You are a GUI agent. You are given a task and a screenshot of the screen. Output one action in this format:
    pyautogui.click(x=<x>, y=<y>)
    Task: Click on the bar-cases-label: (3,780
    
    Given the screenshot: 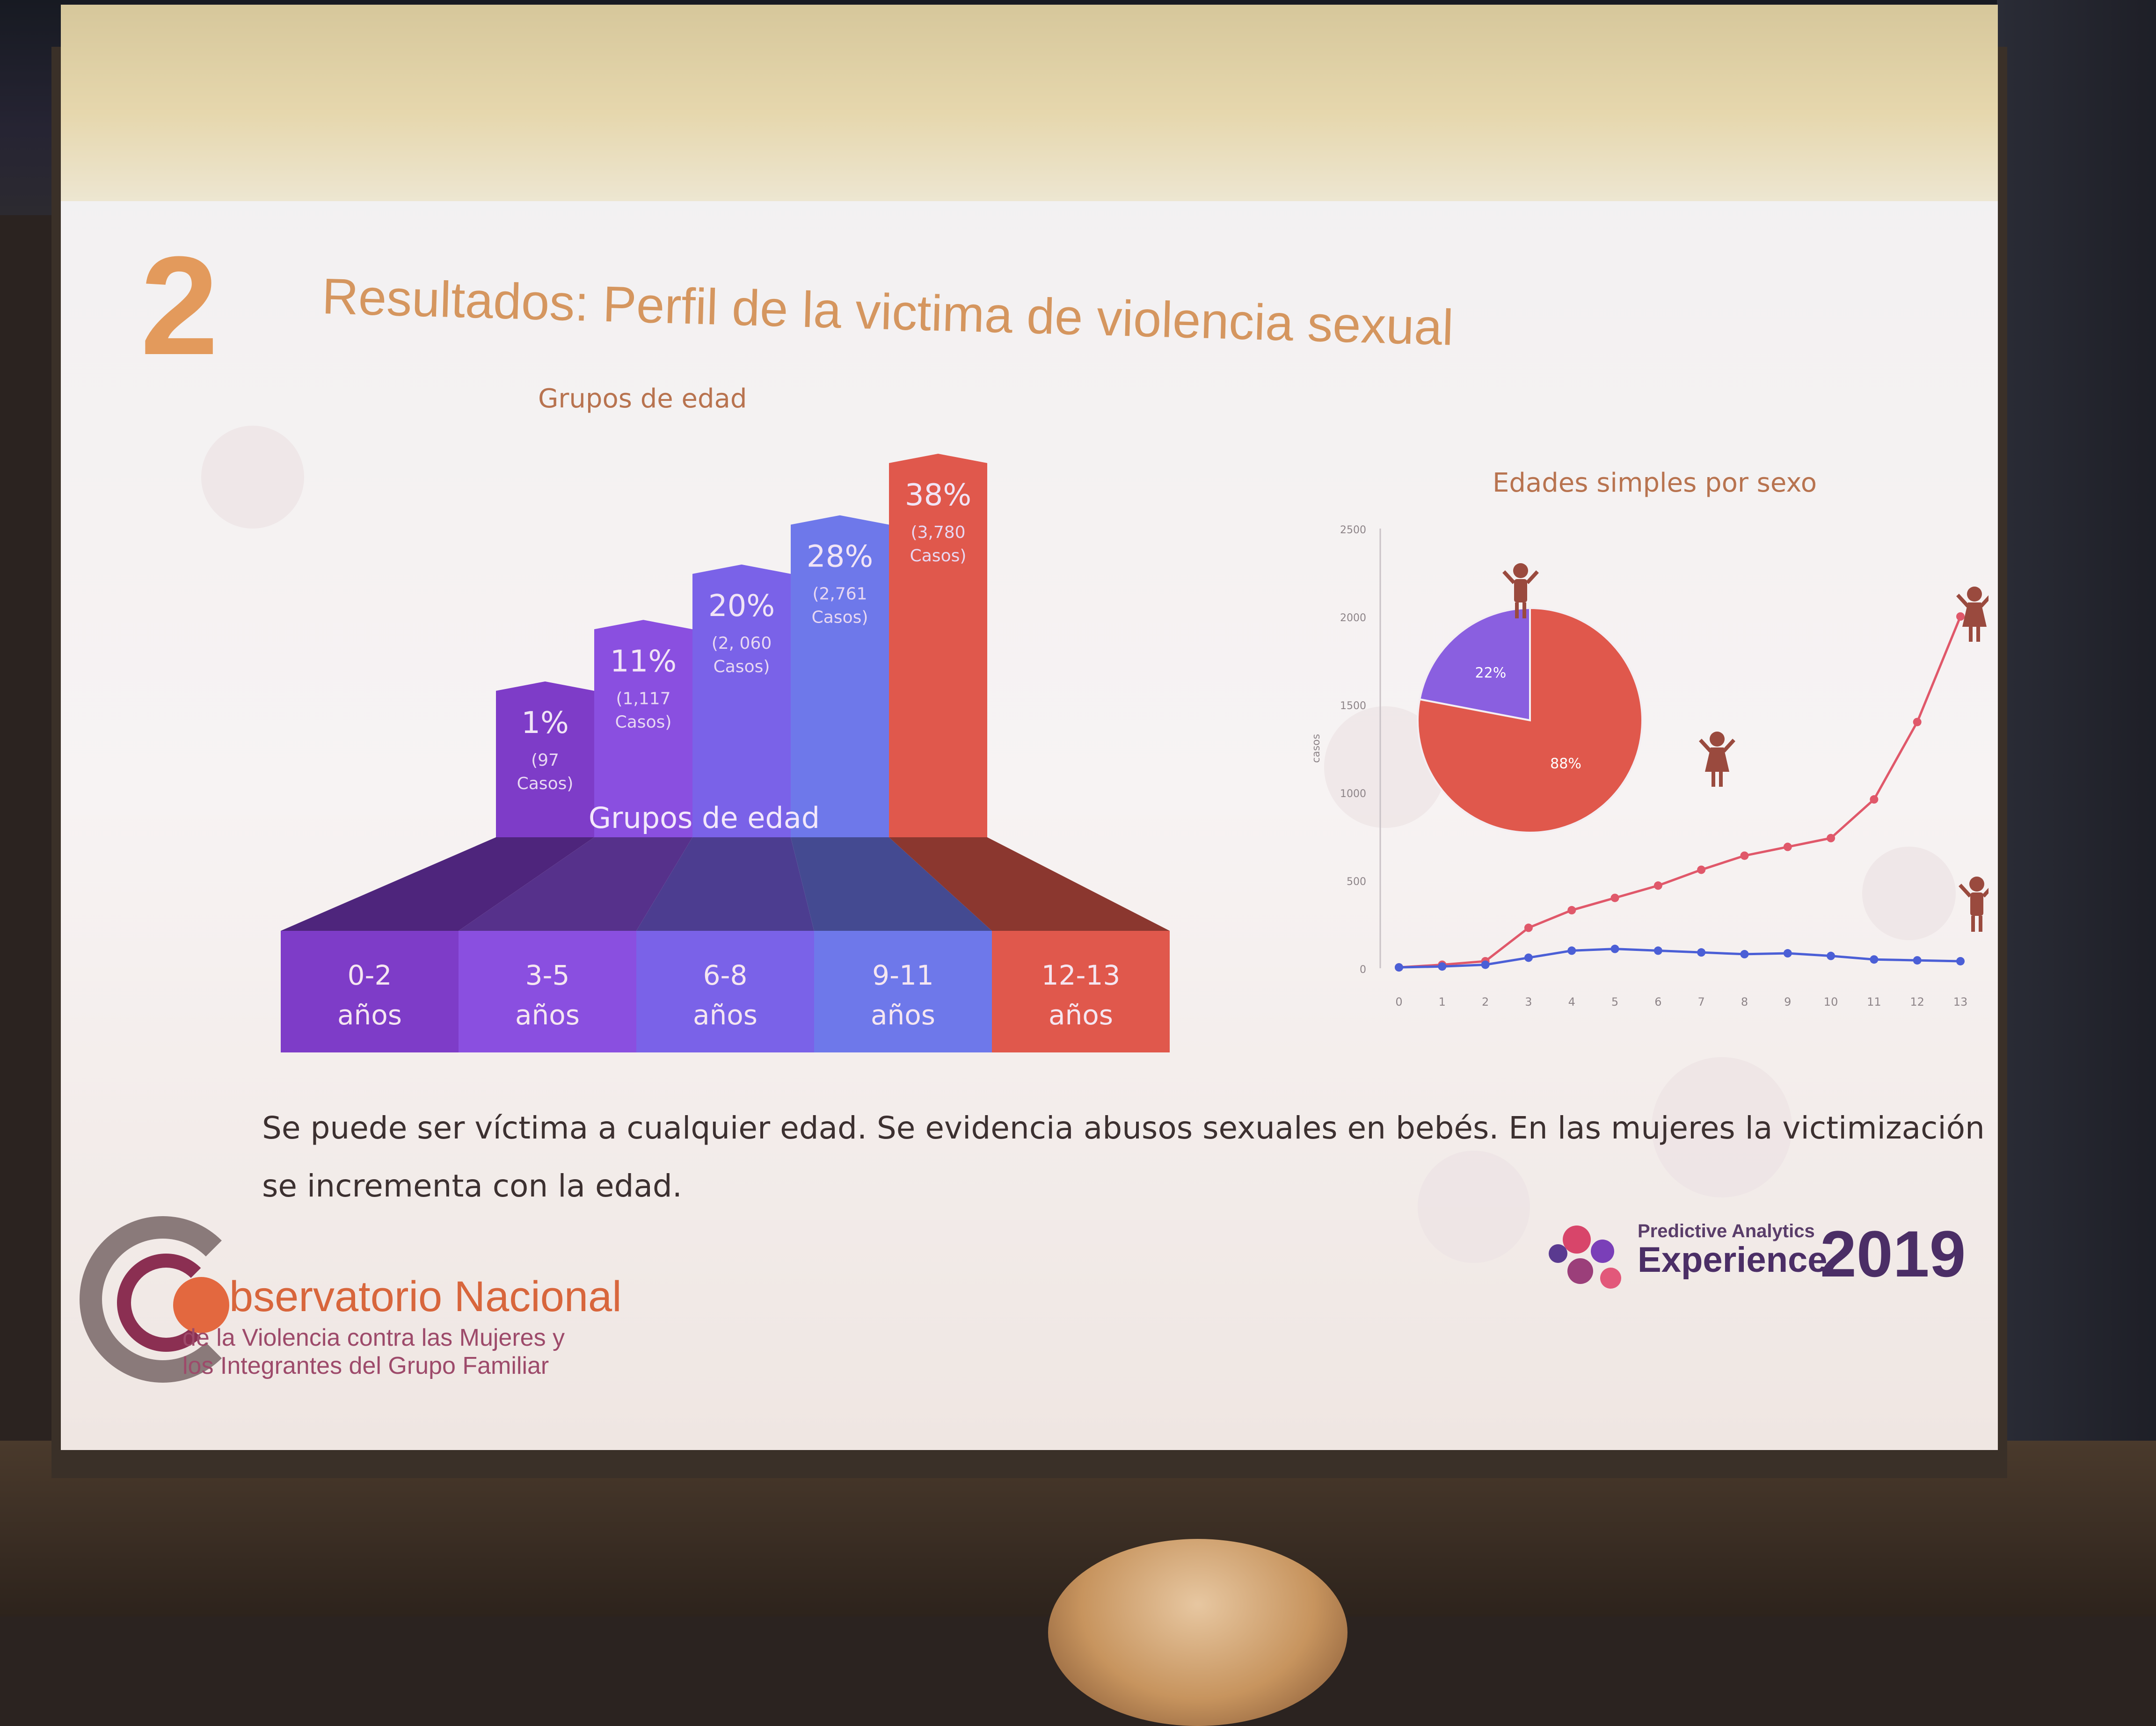 What is the action you would take?
    pyautogui.click(x=937, y=532)
    